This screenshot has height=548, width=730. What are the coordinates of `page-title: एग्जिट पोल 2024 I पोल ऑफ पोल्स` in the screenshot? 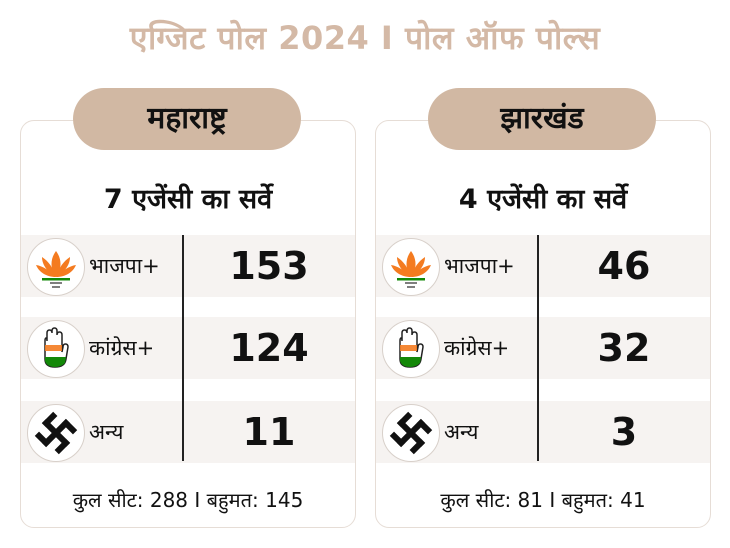 It's located at (365, 38).